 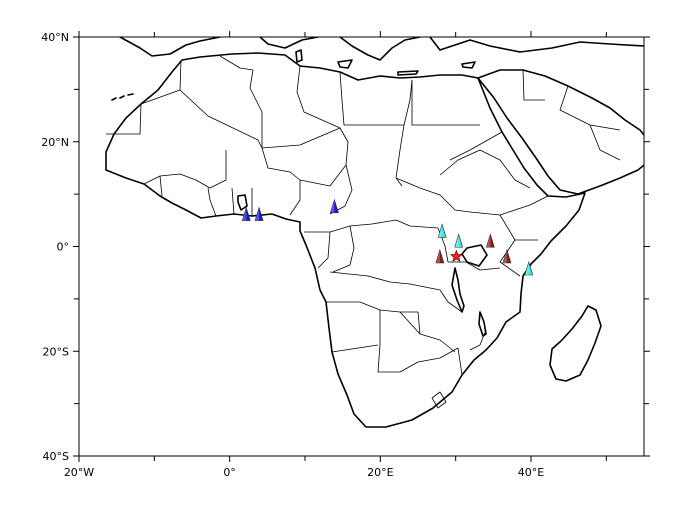 What do you see at coordinates (531, 472) in the screenshot?
I see `lon-tick-label: 40°E` at bounding box center [531, 472].